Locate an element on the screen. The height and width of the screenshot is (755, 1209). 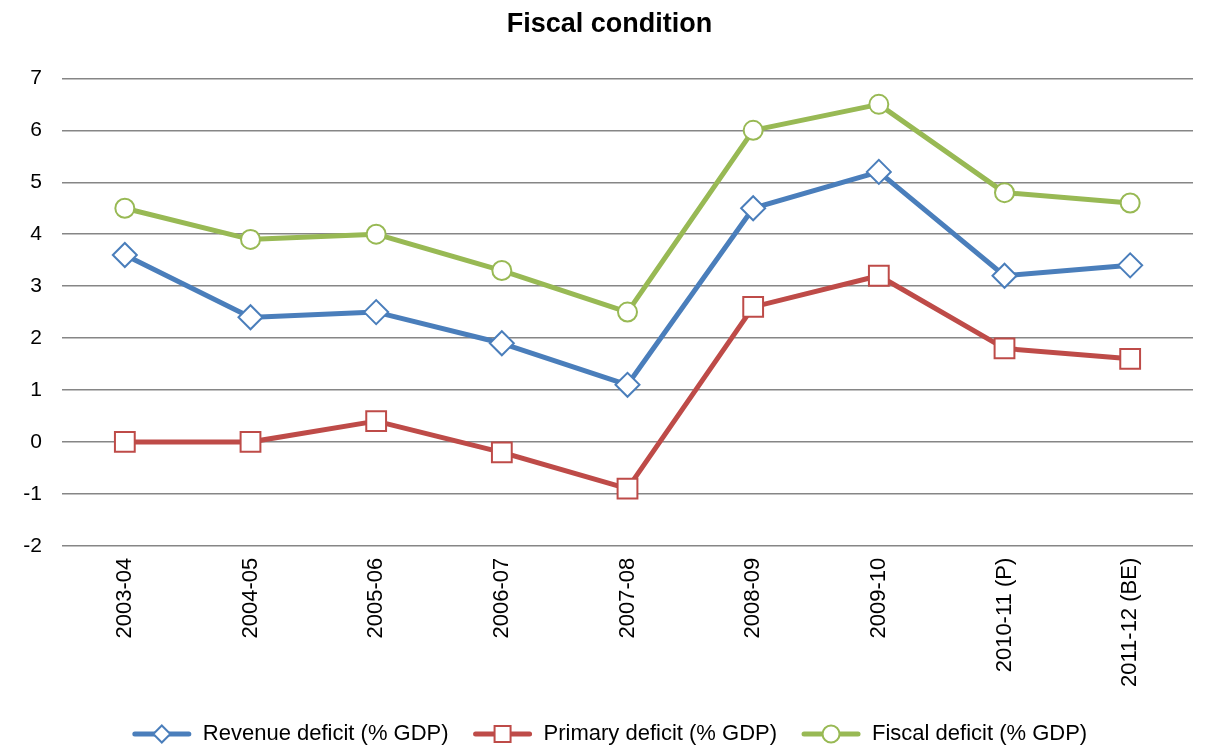
x-tick-label: 2011-12 (BE) is located at coordinates (1129, 622).